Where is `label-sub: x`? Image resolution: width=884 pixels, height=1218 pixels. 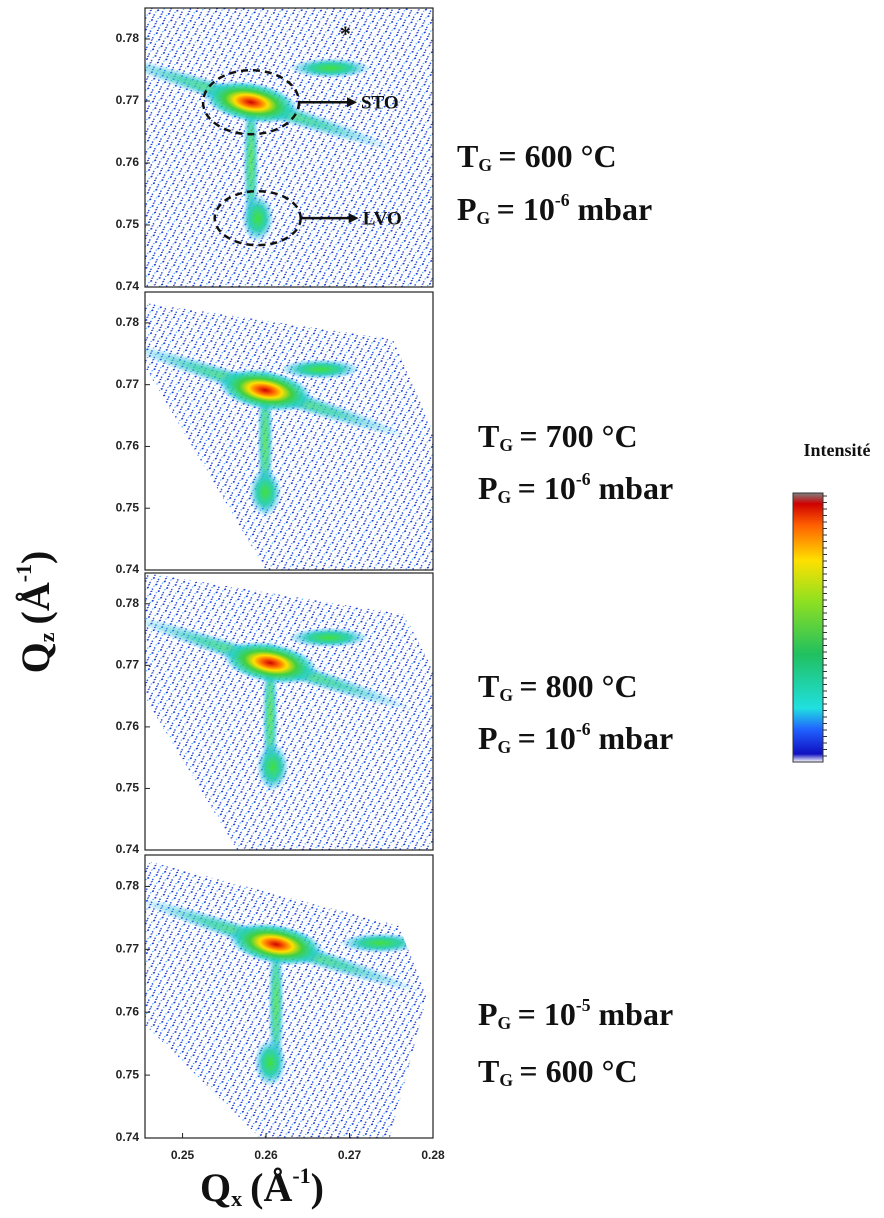
label-sub: x is located at coordinates (236, 1198).